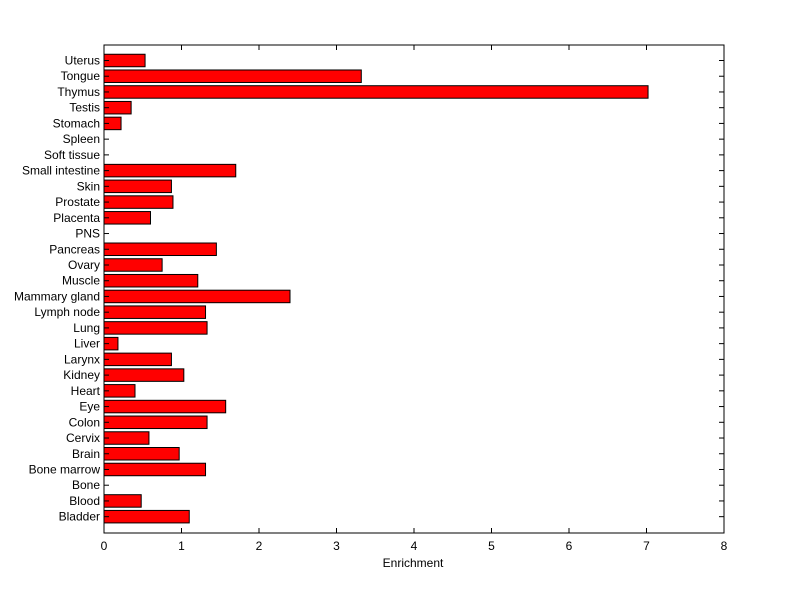  Describe the element at coordinates (197, 296) in the screenshot. I see `bar-mammary-gland` at that location.